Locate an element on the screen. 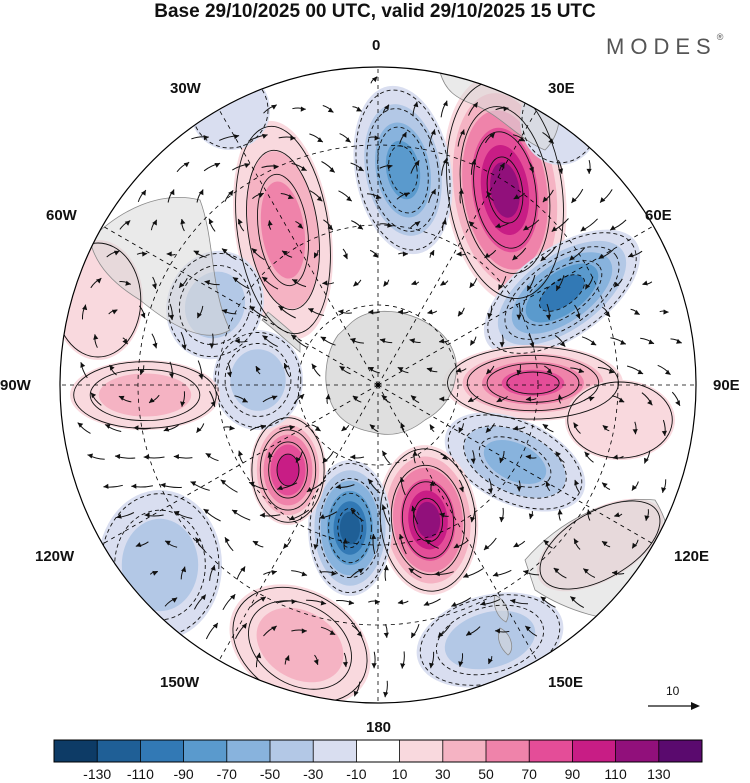  colorbar-tick-label: -30 is located at coordinates (313, 774).